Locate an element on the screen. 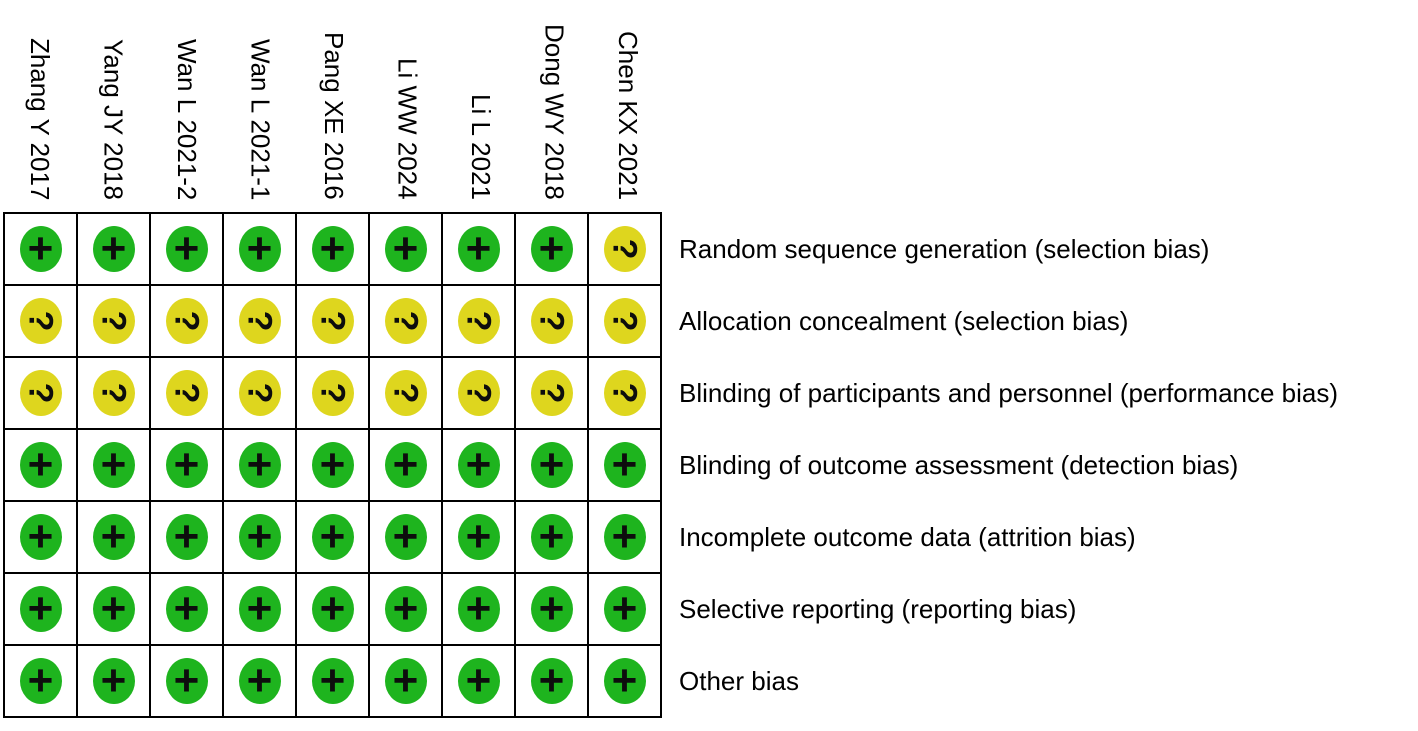  domain-label: Selective reporting (reporting bias) is located at coordinates (878, 608).